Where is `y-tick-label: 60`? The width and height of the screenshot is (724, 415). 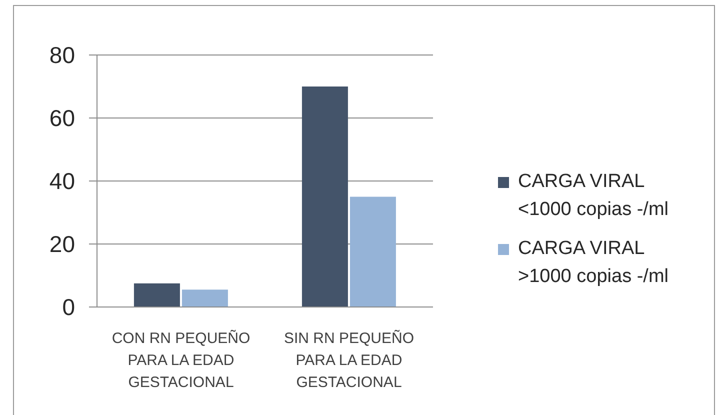 y-tick-label: 60 is located at coordinates (62, 118).